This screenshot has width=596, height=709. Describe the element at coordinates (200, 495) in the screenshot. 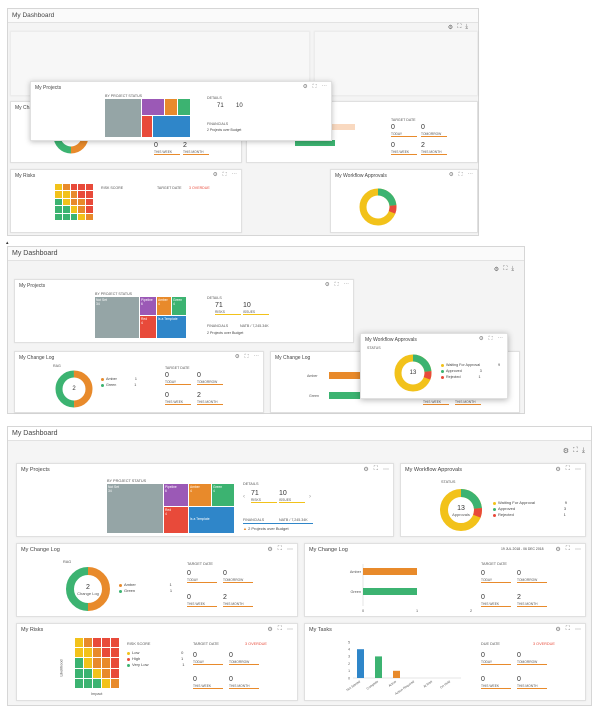

I see `tile-amber: Amber 4` at that location.